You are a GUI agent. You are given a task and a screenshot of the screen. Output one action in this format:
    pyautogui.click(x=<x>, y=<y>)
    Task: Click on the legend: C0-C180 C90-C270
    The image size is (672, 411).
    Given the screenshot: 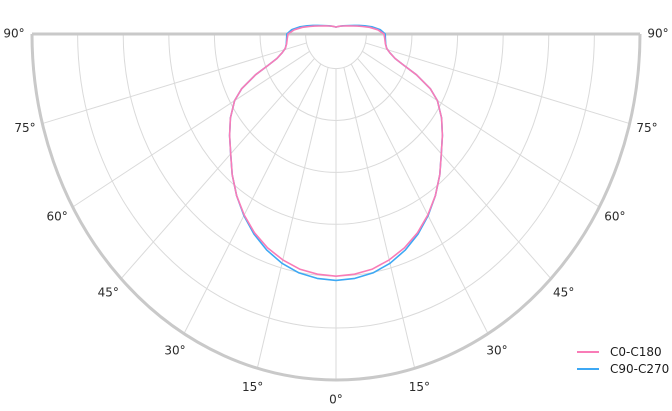 What is the action you would take?
    pyautogui.click(x=623, y=360)
    